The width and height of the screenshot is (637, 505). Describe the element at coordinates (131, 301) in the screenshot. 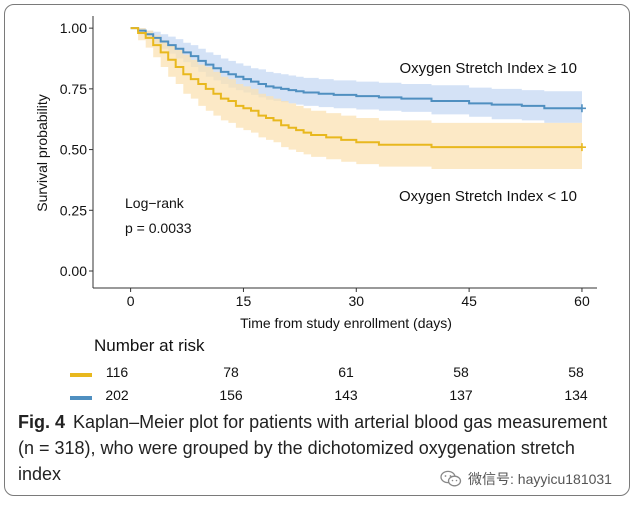

I see `x-tick-label: 0` at that location.